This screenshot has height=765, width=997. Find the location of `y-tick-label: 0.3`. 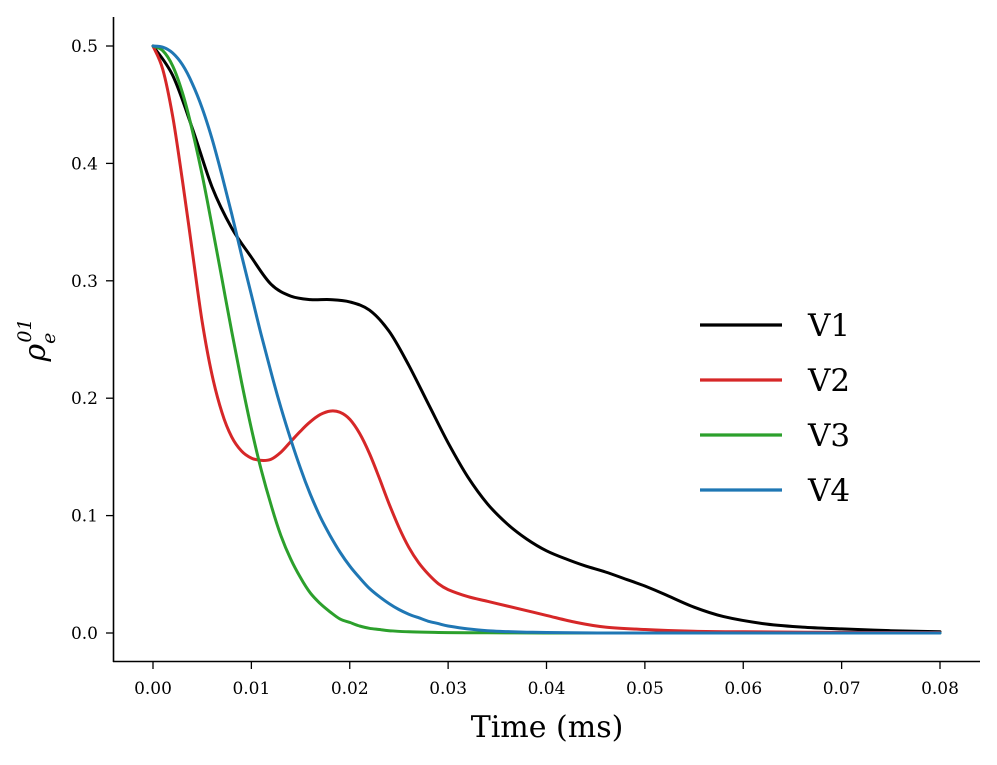

y-tick-label: 0.3 is located at coordinates (84, 282).